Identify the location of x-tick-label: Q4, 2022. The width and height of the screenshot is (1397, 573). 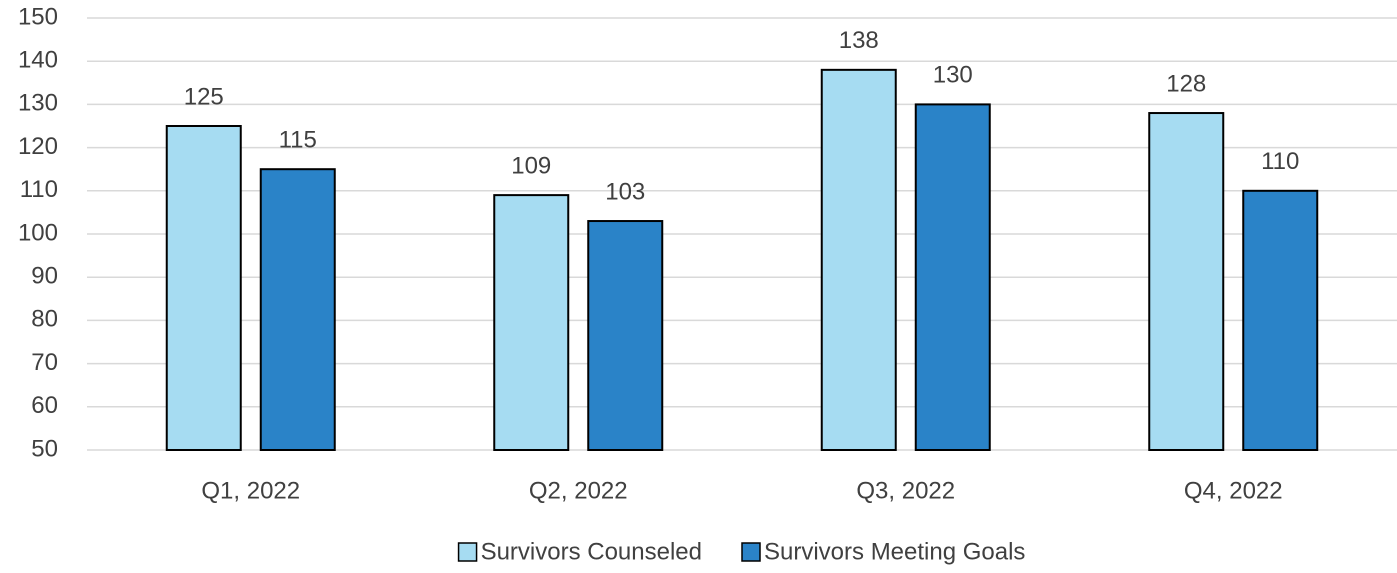
(1233, 490).